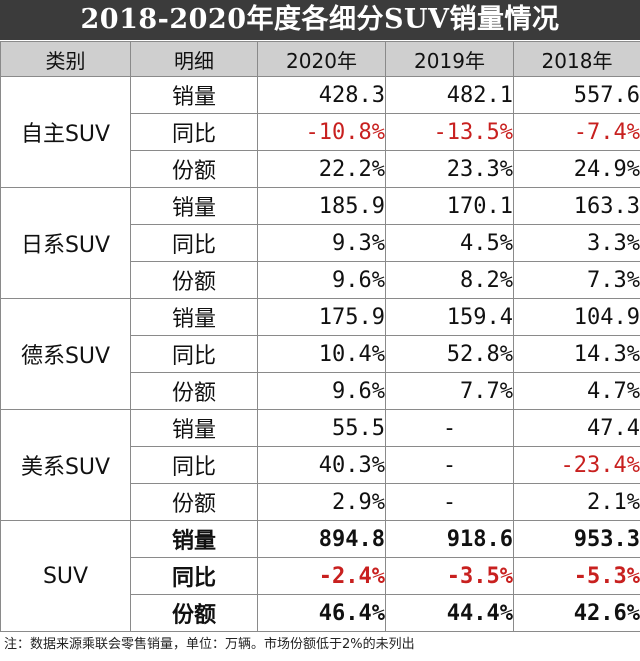 The image size is (640, 661). Describe the element at coordinates (576, 613) in the screenshot. I see `value-cell-2018: 42.6%` at that location.